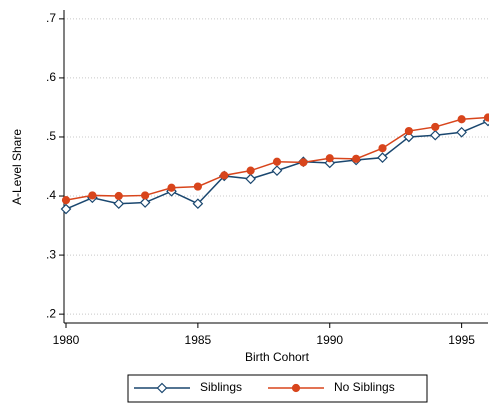 The width and height of the screenshot is (489, 406). What do you see at coordinates (51, 254) in the screenshot?
I see `y-tick-label: .3` at bounding box center [51, 254].